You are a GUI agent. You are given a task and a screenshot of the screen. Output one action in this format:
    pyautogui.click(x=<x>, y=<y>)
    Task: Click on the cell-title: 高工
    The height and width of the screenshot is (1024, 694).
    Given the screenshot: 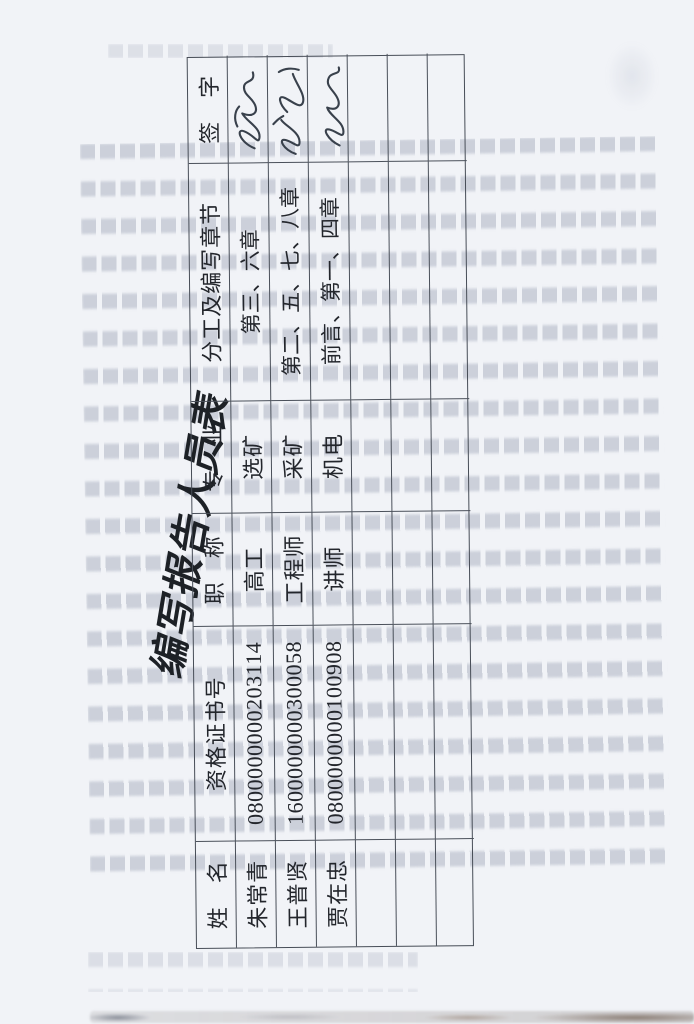 What is the action you would take?
    pyautogui.click(x=253, y=569)
    